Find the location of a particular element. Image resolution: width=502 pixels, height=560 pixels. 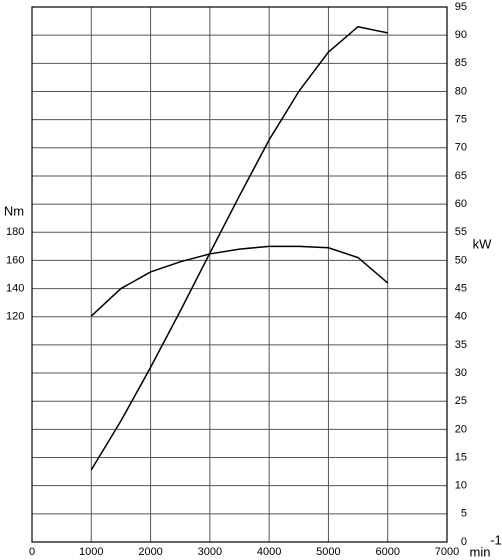

y2-tick-label: 40 is located at coordinates (461, 317).